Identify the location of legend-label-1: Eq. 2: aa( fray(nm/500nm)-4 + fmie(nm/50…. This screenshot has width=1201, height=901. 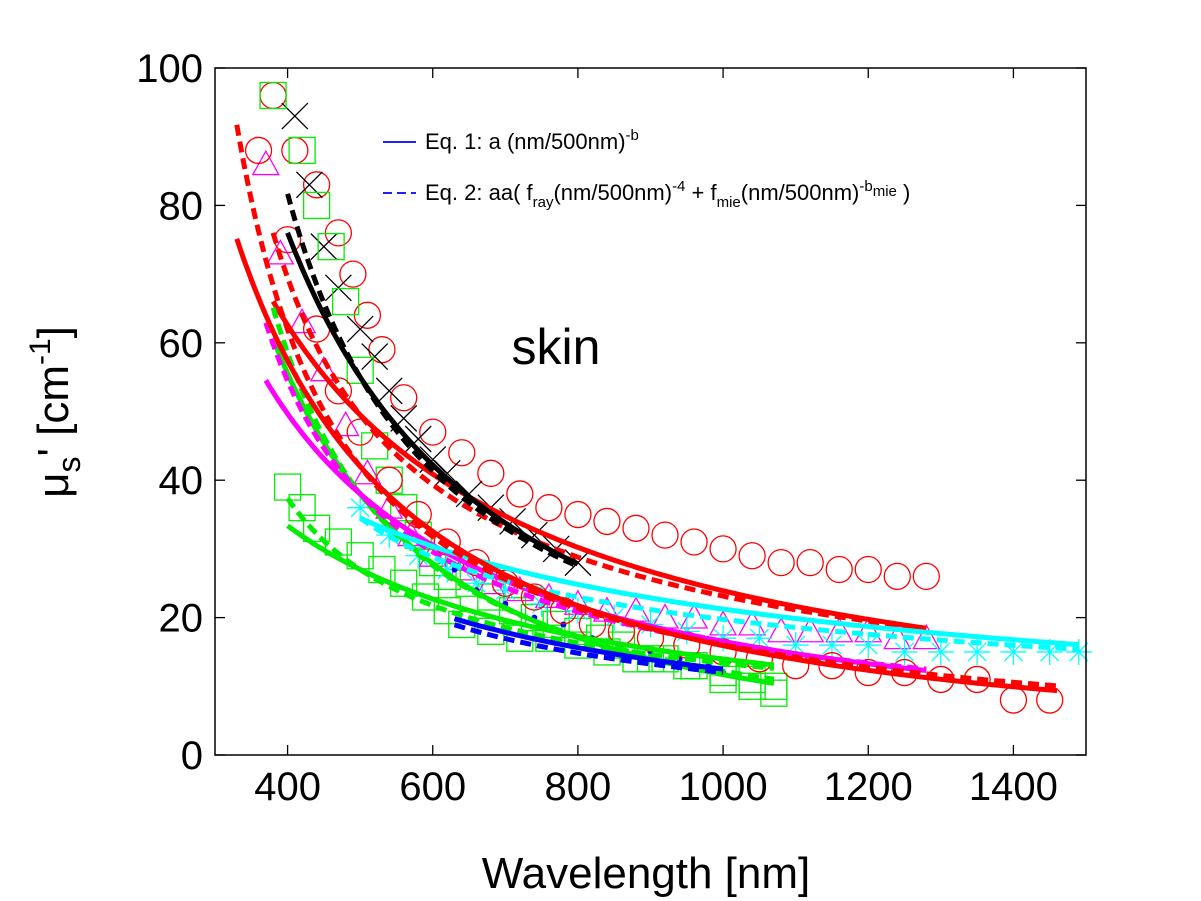
(667, 194).